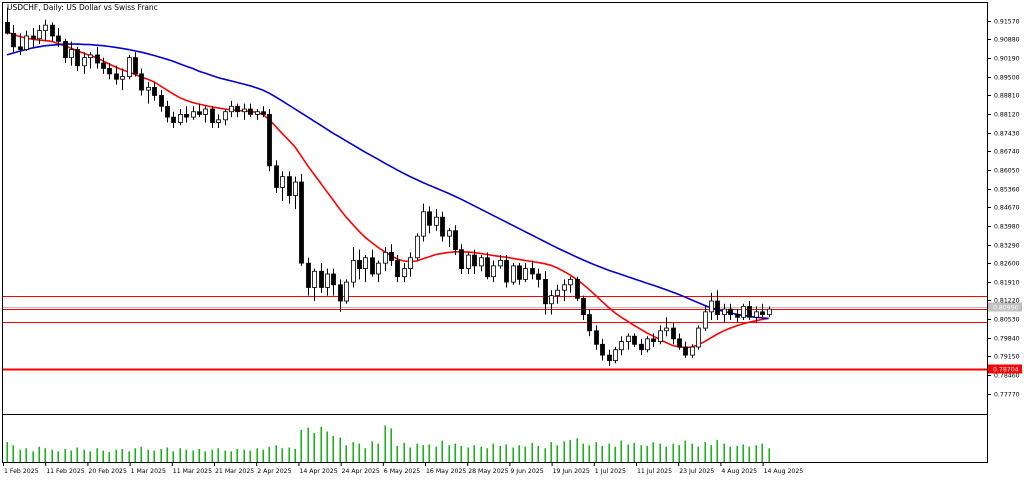 The image size is (1024, 481). What do you see at coordinates (739, 471) in the screenshot?
I see `x-tick-label: 4 Aug 2025` at bounding box center [739, 471].